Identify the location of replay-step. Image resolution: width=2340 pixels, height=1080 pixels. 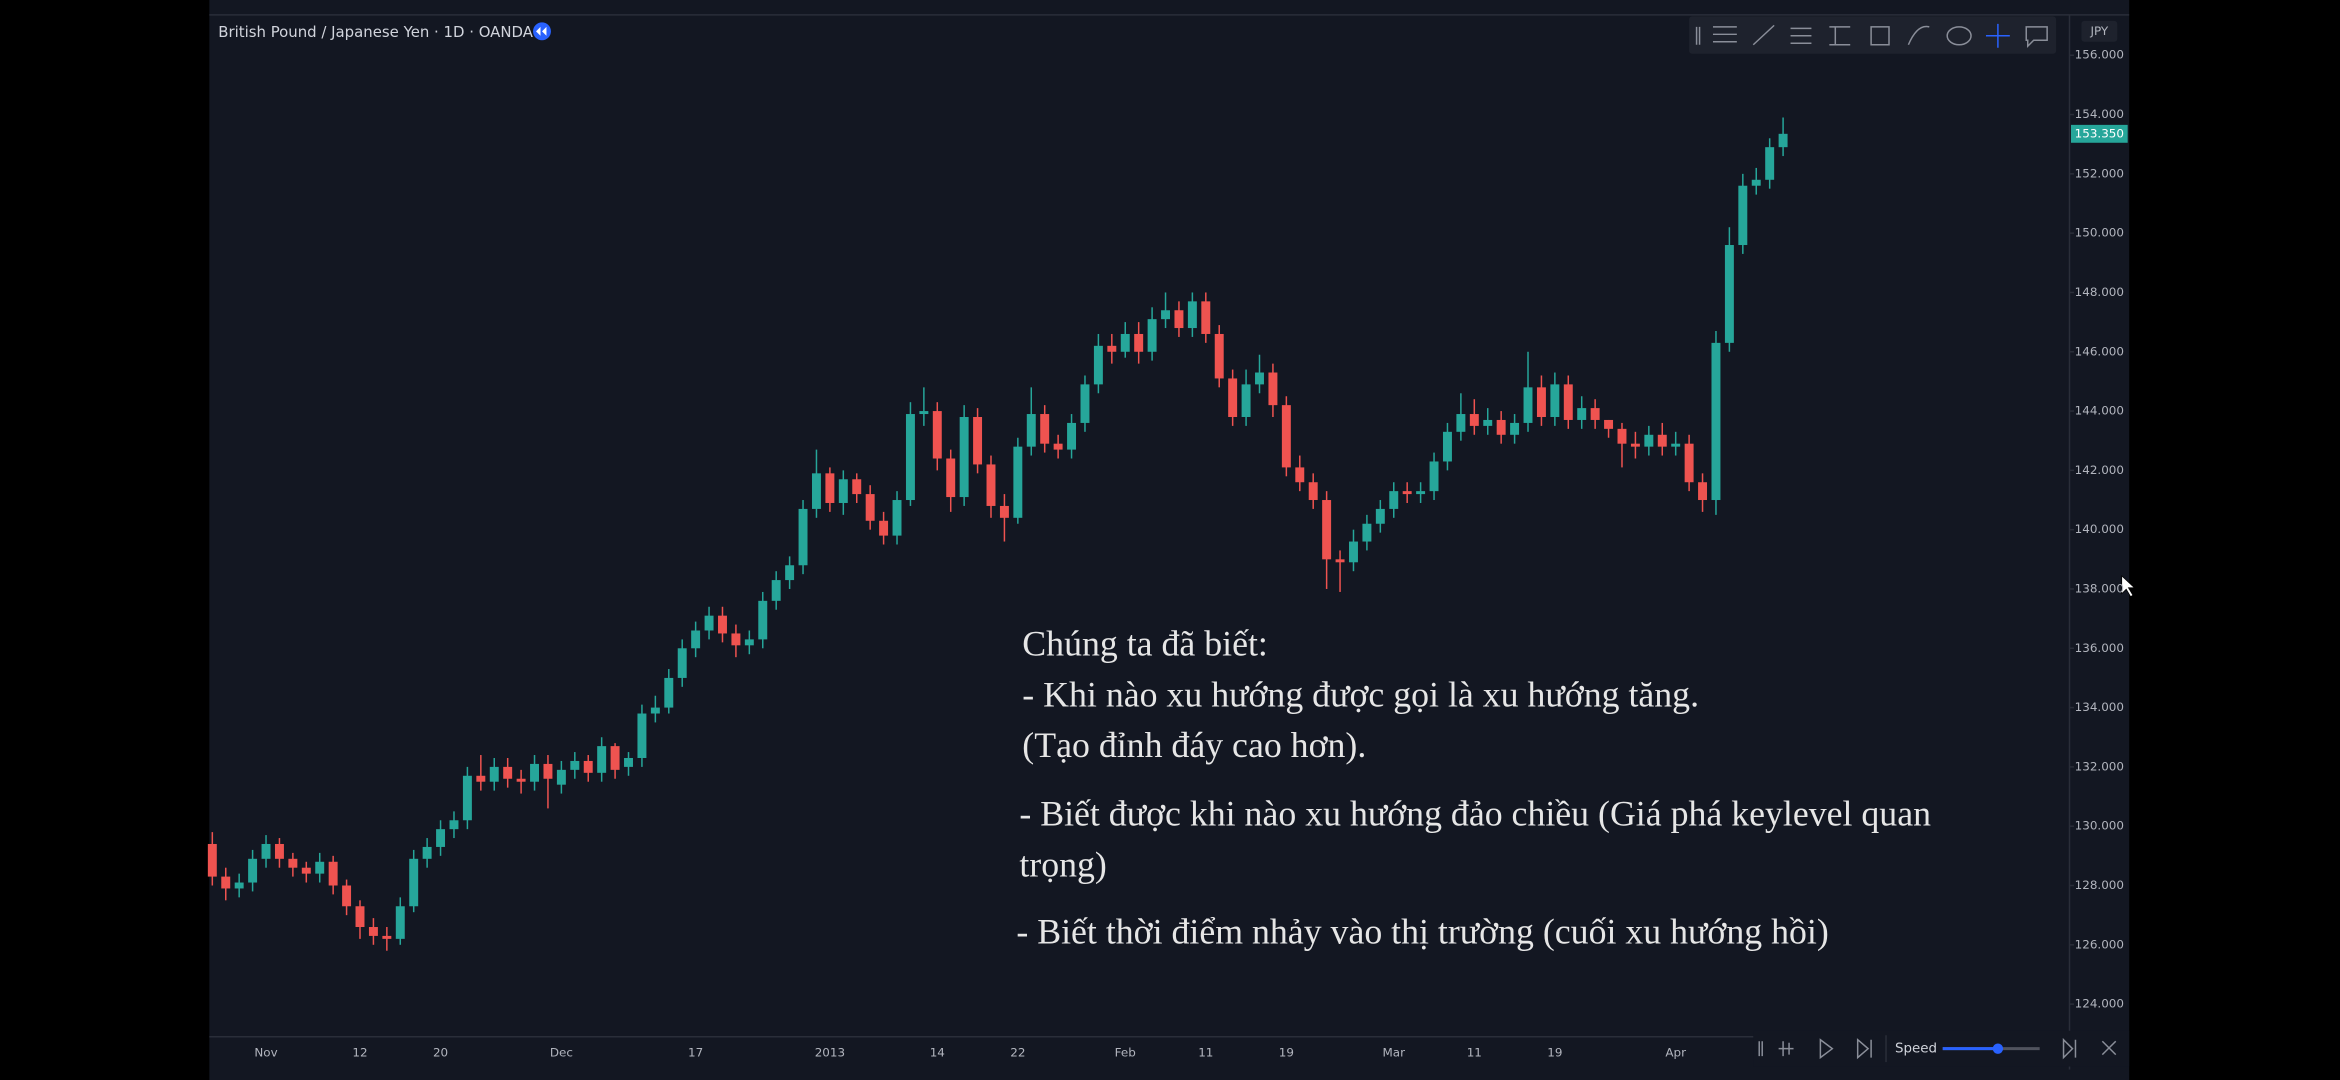
(1864, 1049).